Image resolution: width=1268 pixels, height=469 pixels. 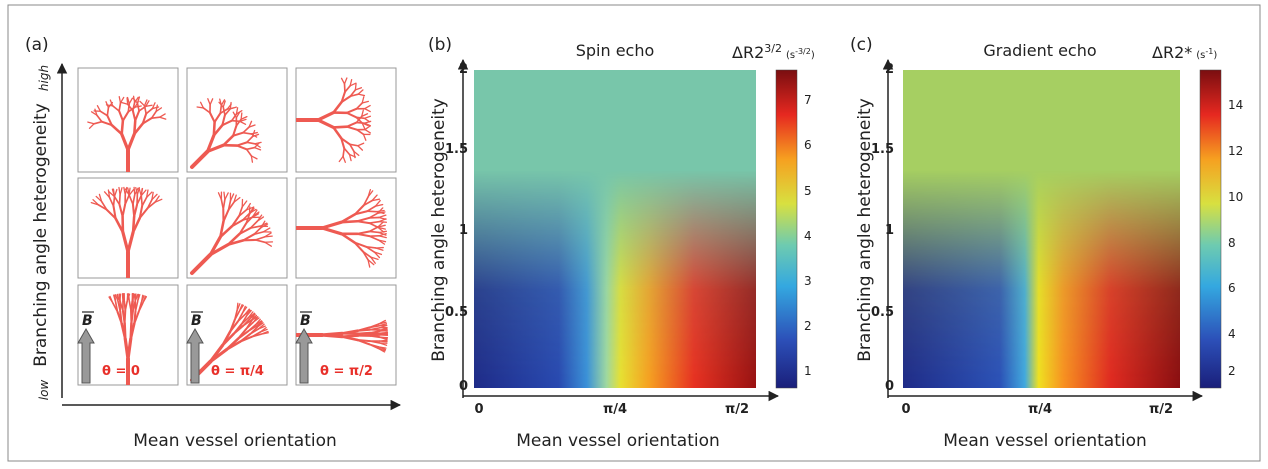 I want to click on panel-label: (c), so click(x=861, y=45).